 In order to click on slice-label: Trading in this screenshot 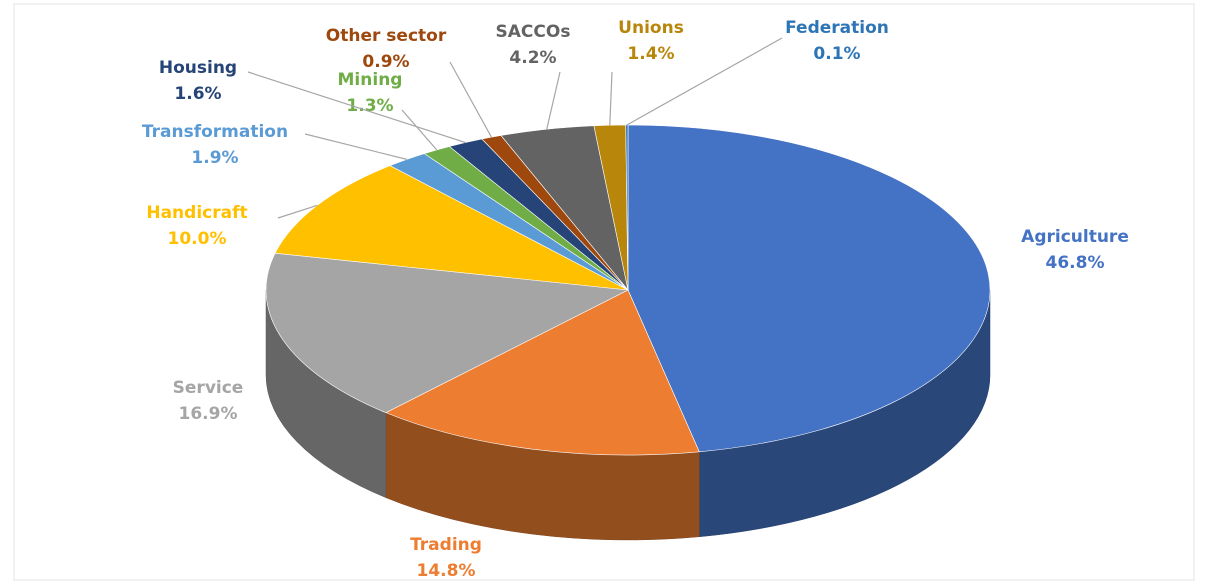, I will do `click(446, 545)`.